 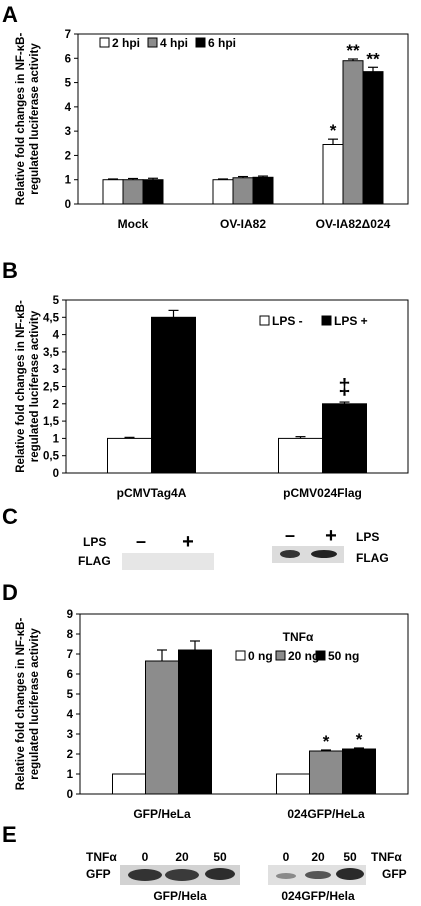 I want to click on blot-c-left-membrane, so click(x=168, y=561).